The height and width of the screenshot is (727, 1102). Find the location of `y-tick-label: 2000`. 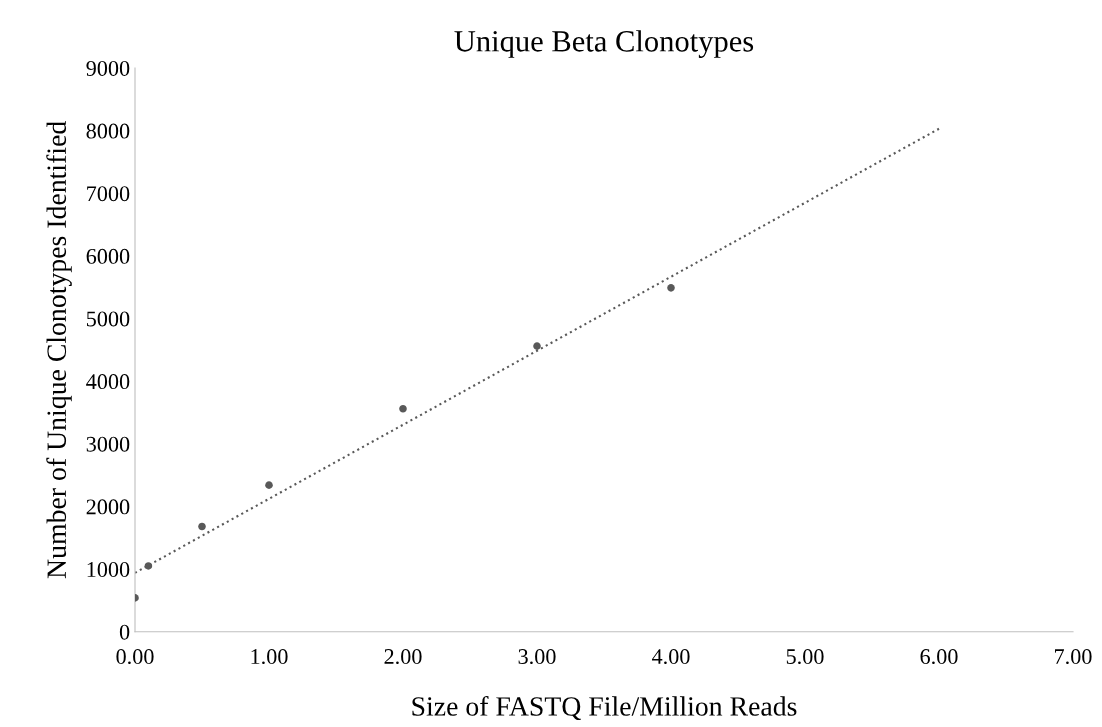

y-tick-label: 2000 is located at coordinates (108, 507).